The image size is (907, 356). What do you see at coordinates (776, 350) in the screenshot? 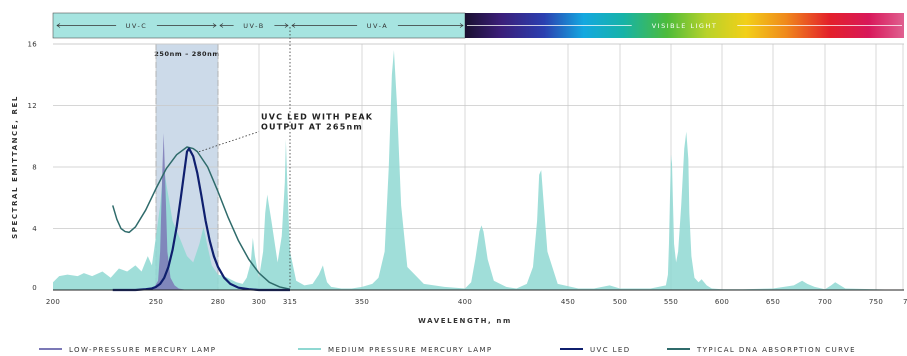
I see `legend-label-typical-dna-absorption-curve: TYPICAL DNA ABSORPTION CURVE` at bounding box center [776, 350].